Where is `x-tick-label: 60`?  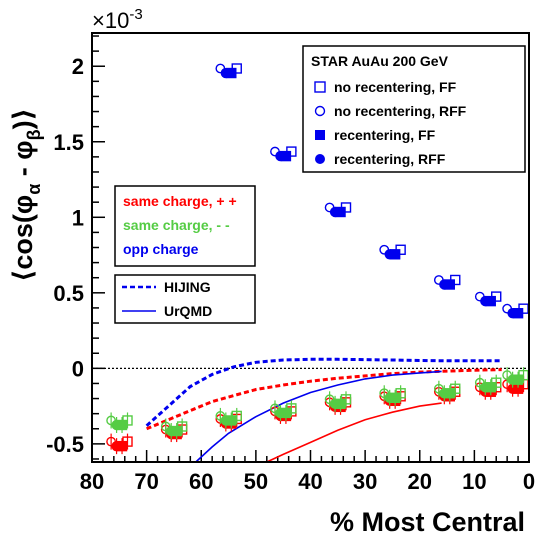 x-tick-label: 60 is located at coordinates (201, 481).